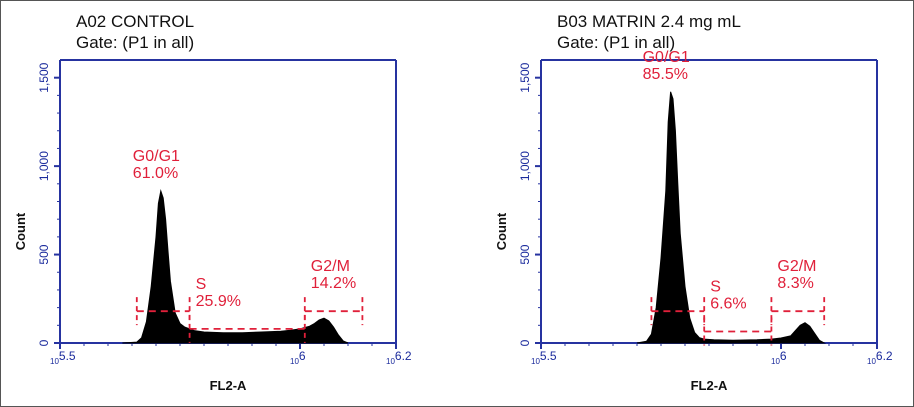 This screenshot has height=407, width=914. Describe the element at coordinates (333, 283) in the screenshot. I see `gate-percent: 14.2%` at that location.